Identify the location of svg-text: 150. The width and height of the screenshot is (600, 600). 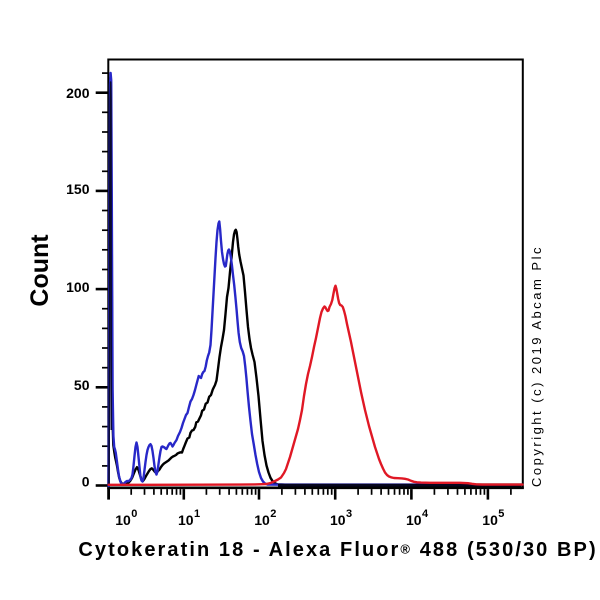
(78, 189).